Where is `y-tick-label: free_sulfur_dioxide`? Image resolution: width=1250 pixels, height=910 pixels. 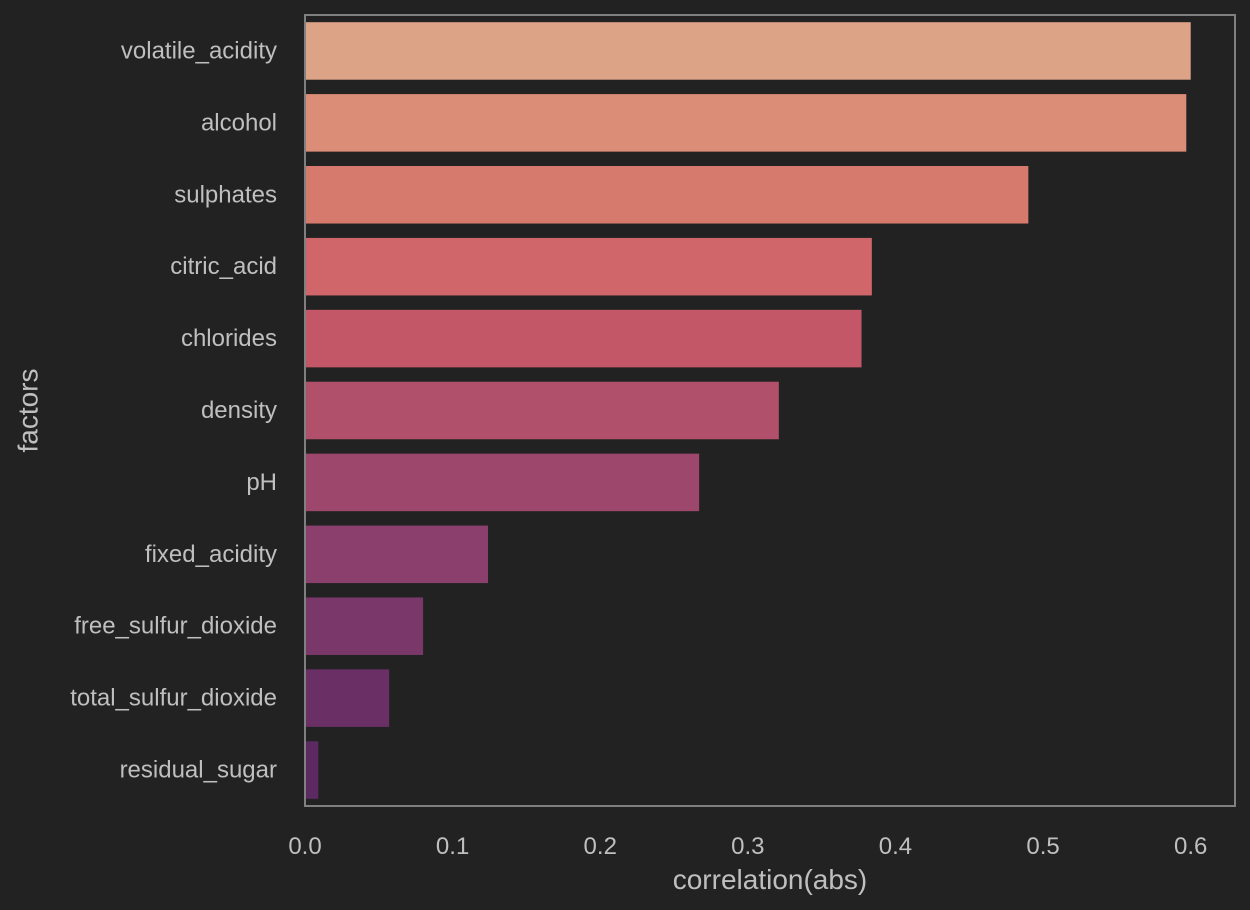
y-tick-label: free_sulfur_dioxide is located at coordinates (175, 626).